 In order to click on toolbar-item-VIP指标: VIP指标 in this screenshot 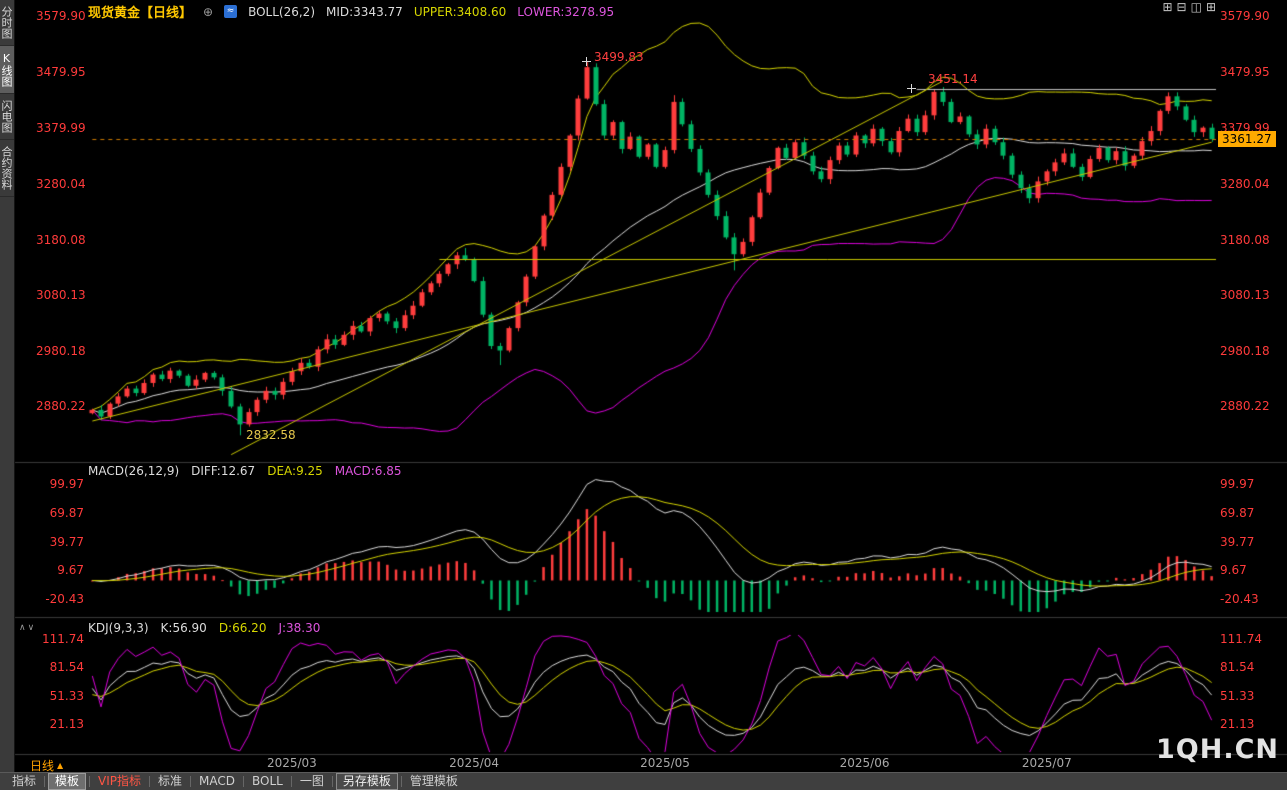, I will do `click(120, 781)`.